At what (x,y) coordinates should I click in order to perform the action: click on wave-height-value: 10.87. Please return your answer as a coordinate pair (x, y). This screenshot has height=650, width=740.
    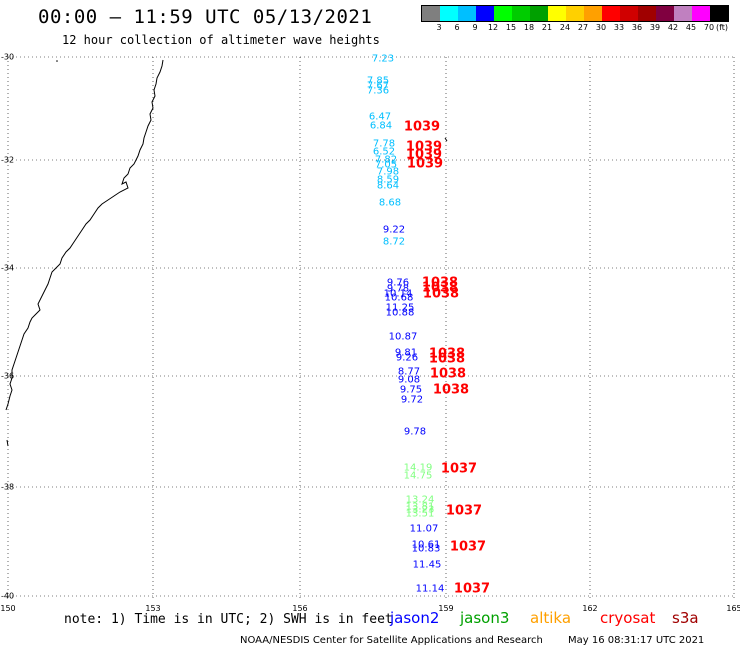
    Looking at the image, I should click on (403, 337).